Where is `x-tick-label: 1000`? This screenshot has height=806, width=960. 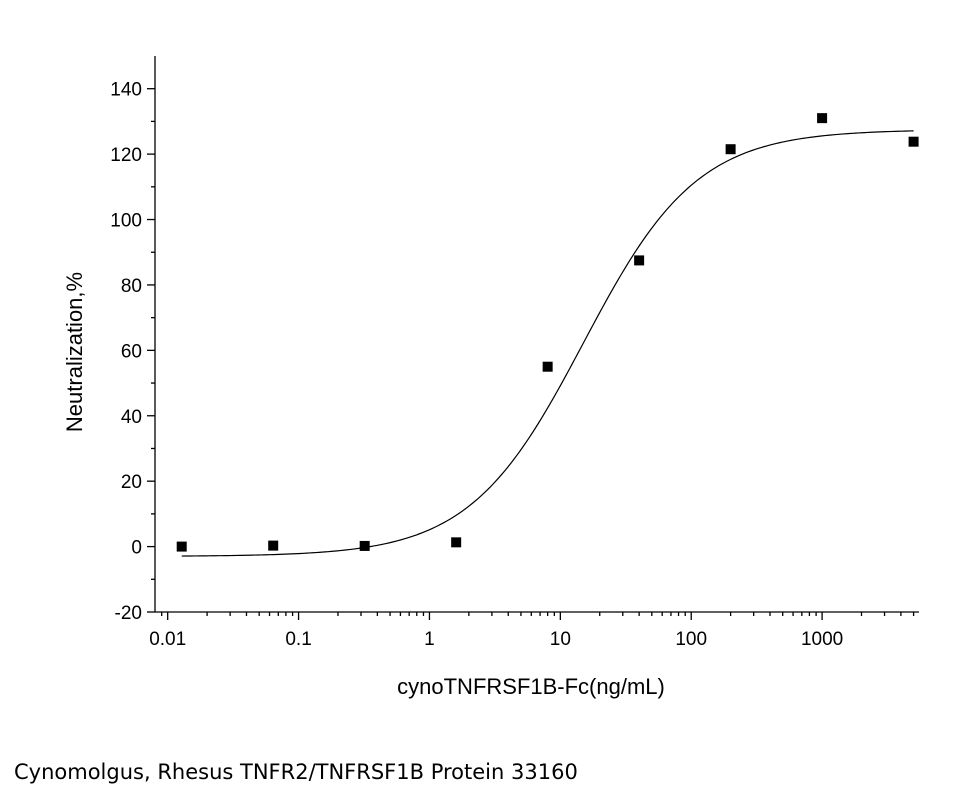
x-tick-label: 1000 is located at coordinates (822, 639).